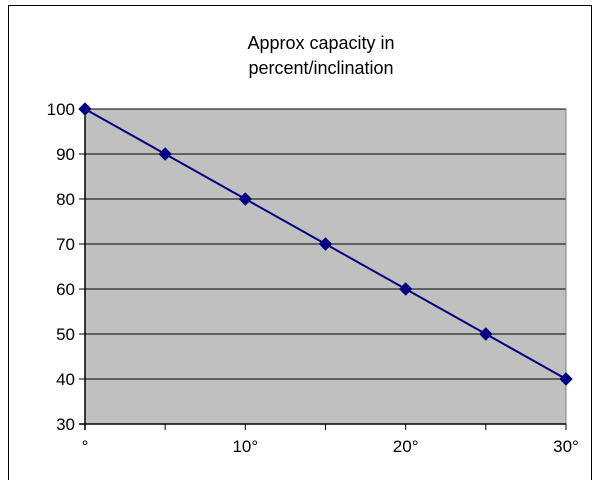 This screenshot has width=597, height=485. Describe the element at coordinates (320, 68) in the screenshot. I see `chart-title-line-2: percent/inclination` at that location.